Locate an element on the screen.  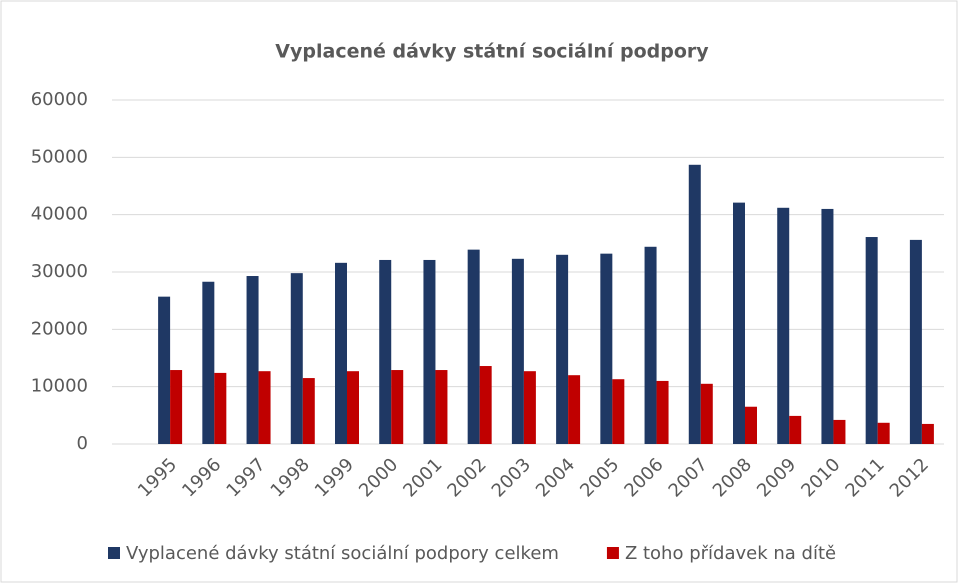
y-tick-label: 50000 is located at coordinates (59, 156).